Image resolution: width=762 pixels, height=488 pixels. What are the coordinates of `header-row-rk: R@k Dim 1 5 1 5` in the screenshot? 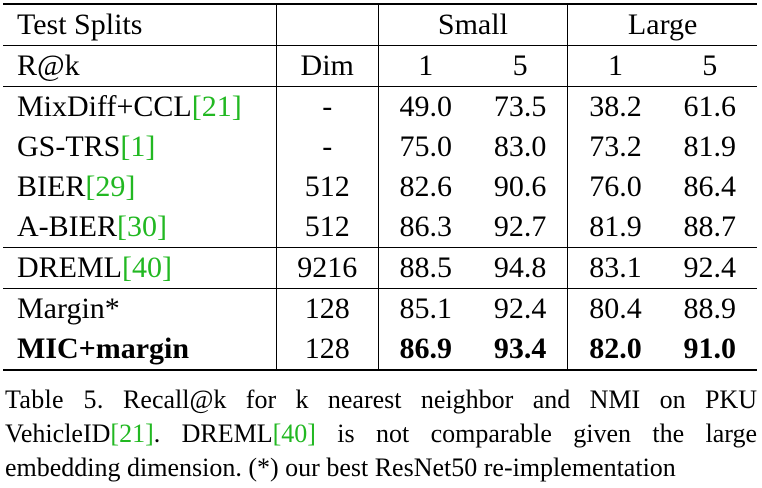 It's located at (380, 66).